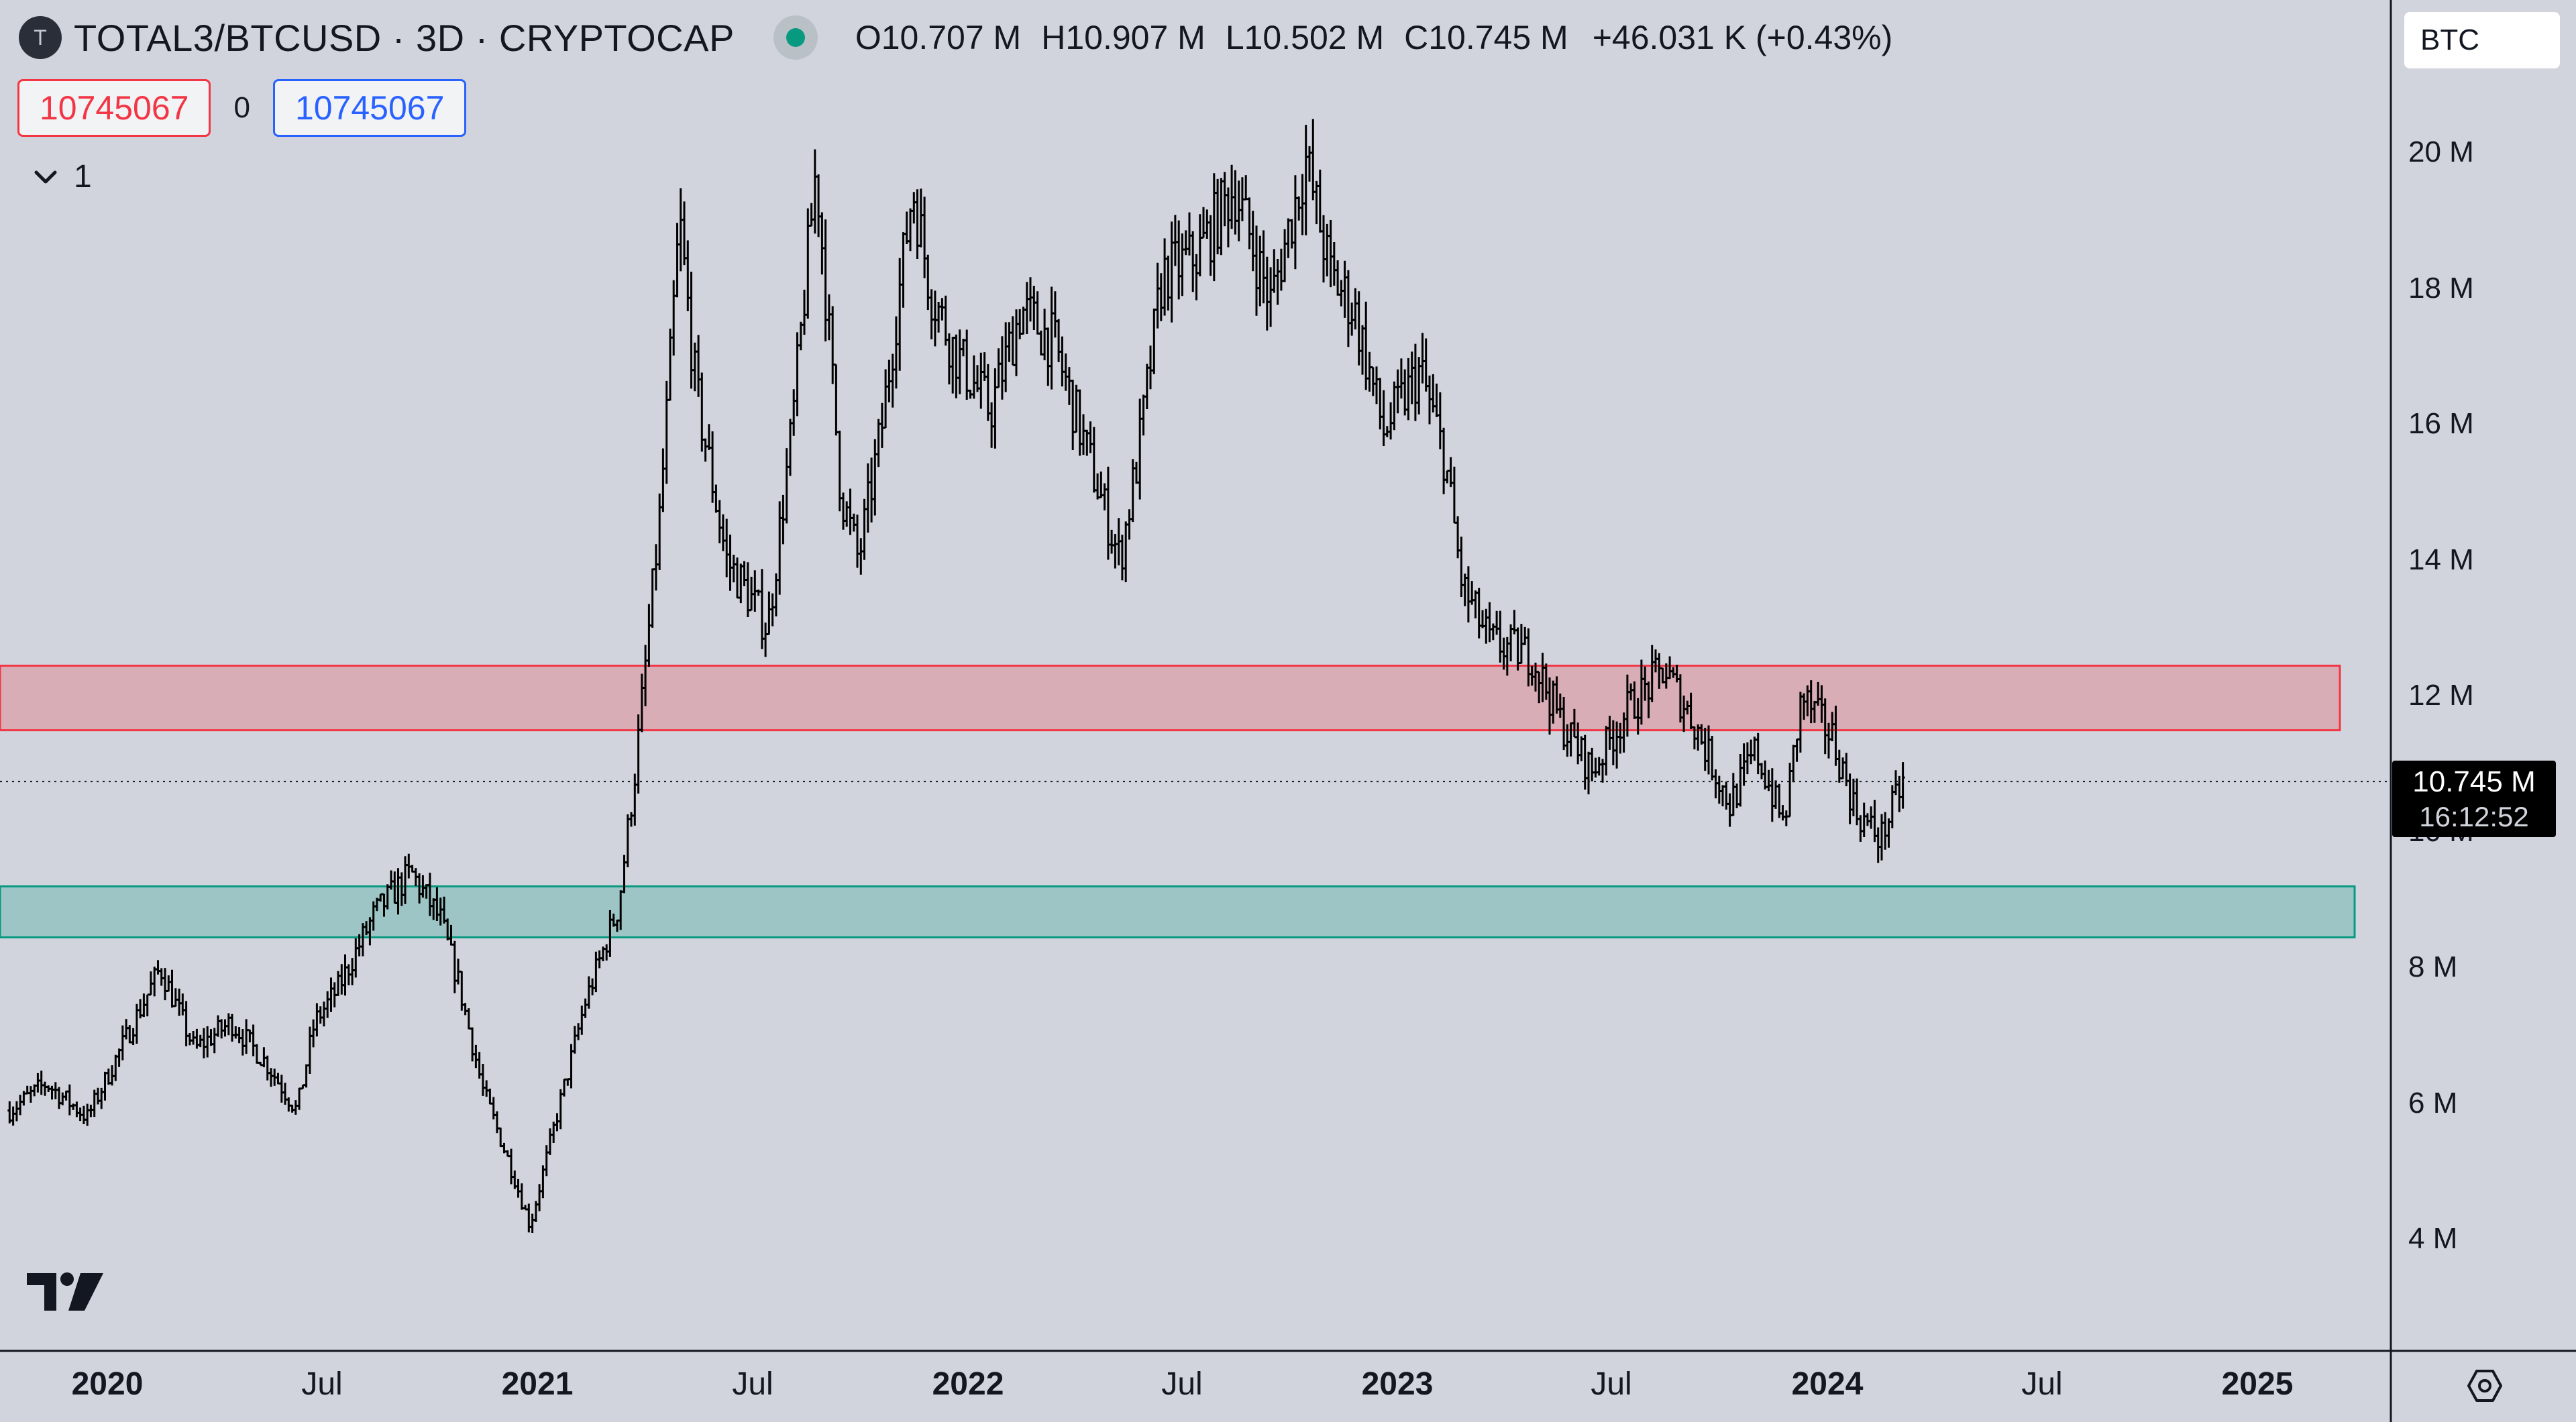  I want to click on price-tick-label: 14 M, so click(2441, 559).